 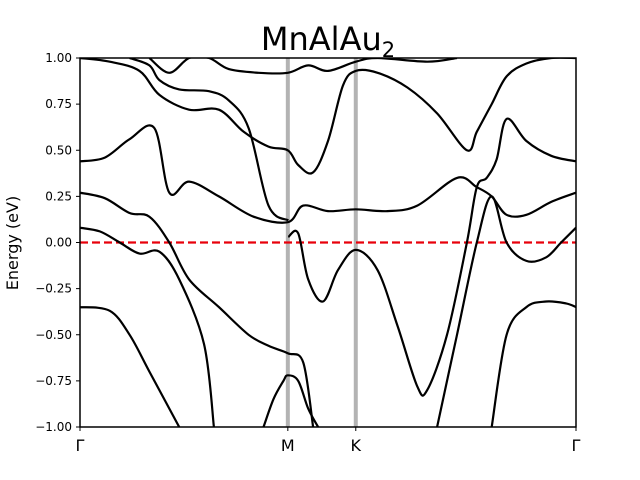 What do you see at coordinates (356, 445) in the screenshot?
I see `kpoint-label-2: K` at bounding box center [356, 445].